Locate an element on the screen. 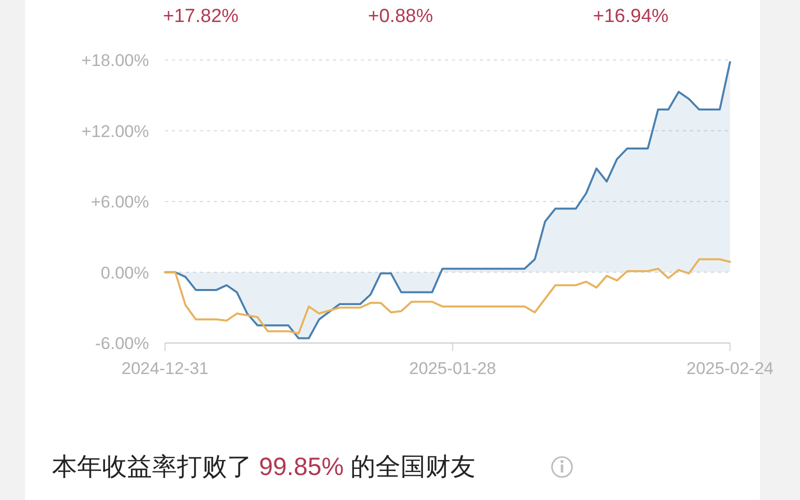 The width and height of the screenshot is (800, 500). text: 本年收益率打败了 99.85% 的全国财友 is located at coordinates (264, 467).